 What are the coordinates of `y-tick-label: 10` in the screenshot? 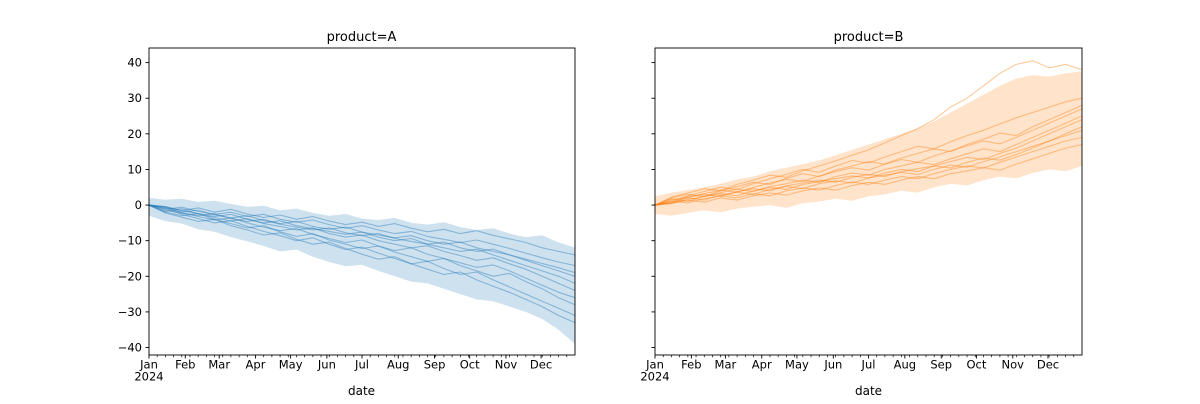 It's located at (134, 169).